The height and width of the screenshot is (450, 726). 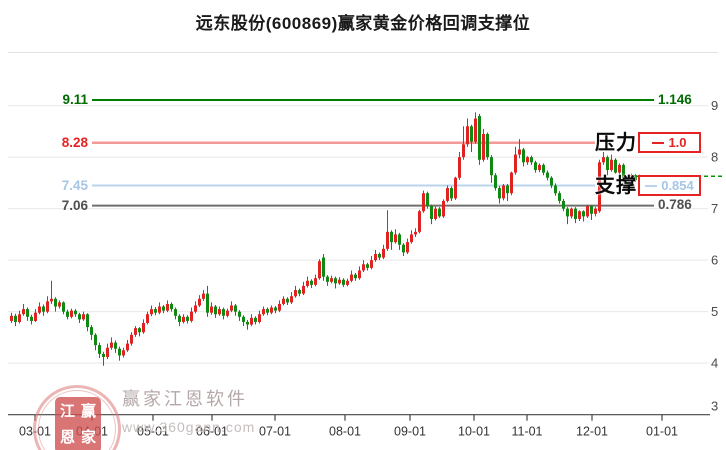 What do you see at coordinates (74, 185) in the screenshot?
I see `level-price-745: 7.45` at bounding box center [74, 185].